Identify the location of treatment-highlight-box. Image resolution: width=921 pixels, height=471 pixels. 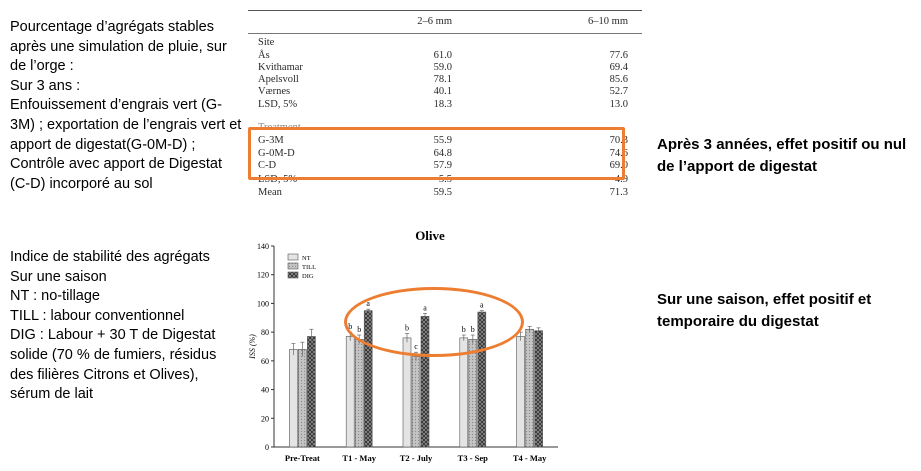
(436, 153).